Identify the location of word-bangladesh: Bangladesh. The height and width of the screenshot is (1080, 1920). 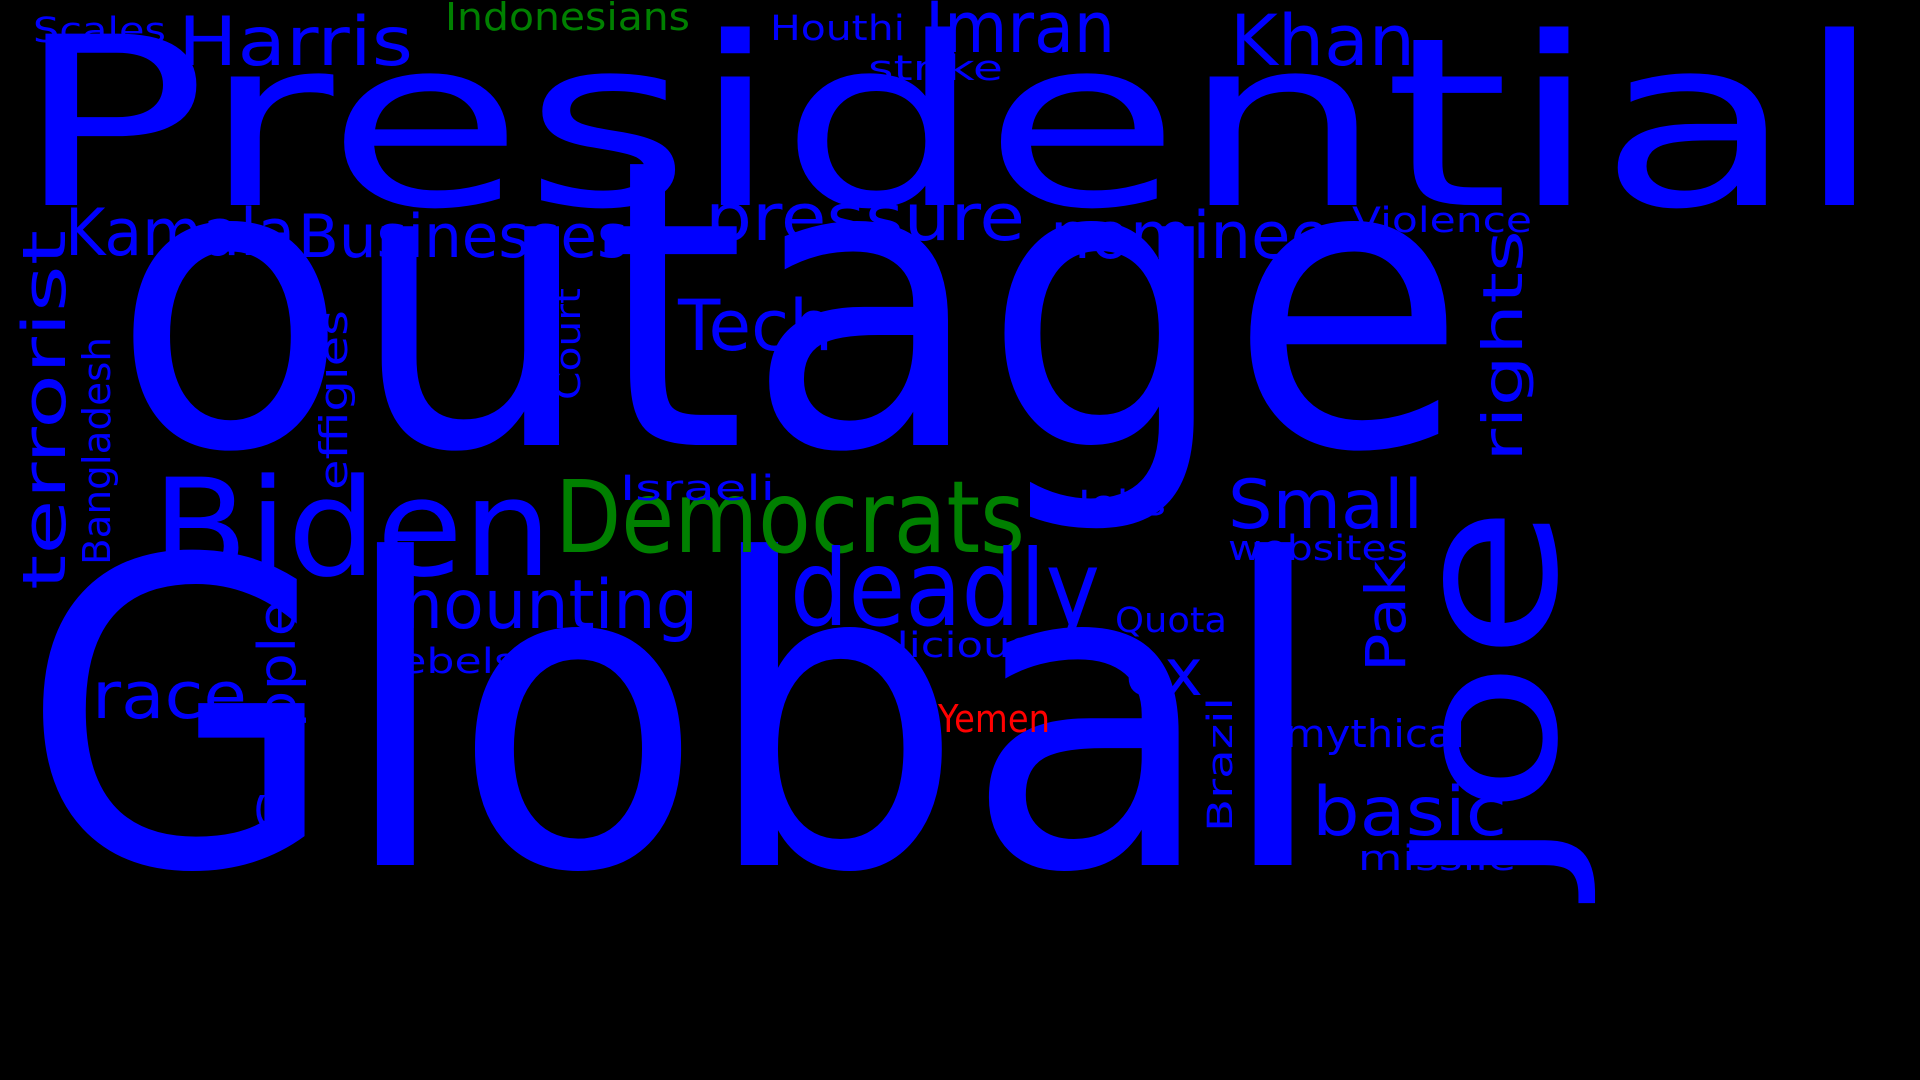
(97, 451).